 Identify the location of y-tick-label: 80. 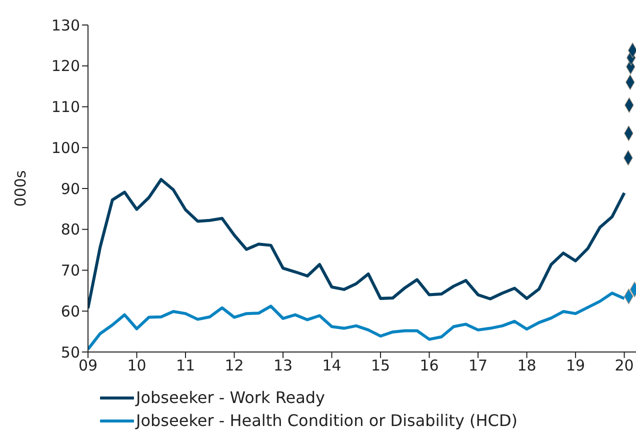
(70, 229).